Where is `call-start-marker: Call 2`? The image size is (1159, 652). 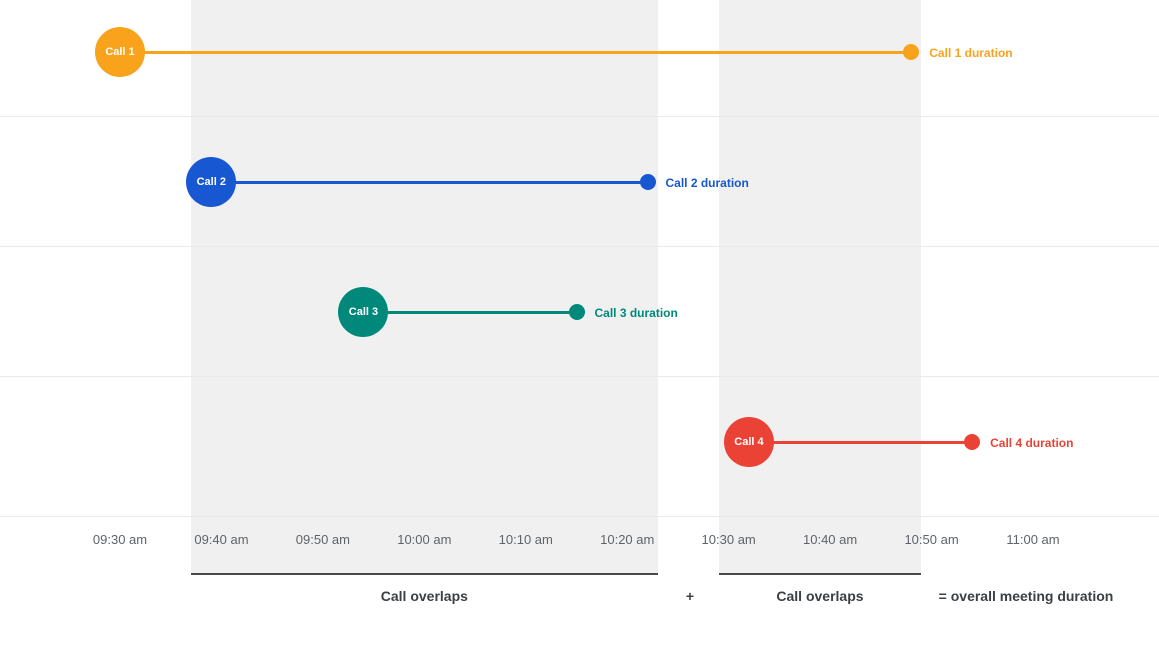 call-start-marker: Call 2 is located at coordinates (211, 182).